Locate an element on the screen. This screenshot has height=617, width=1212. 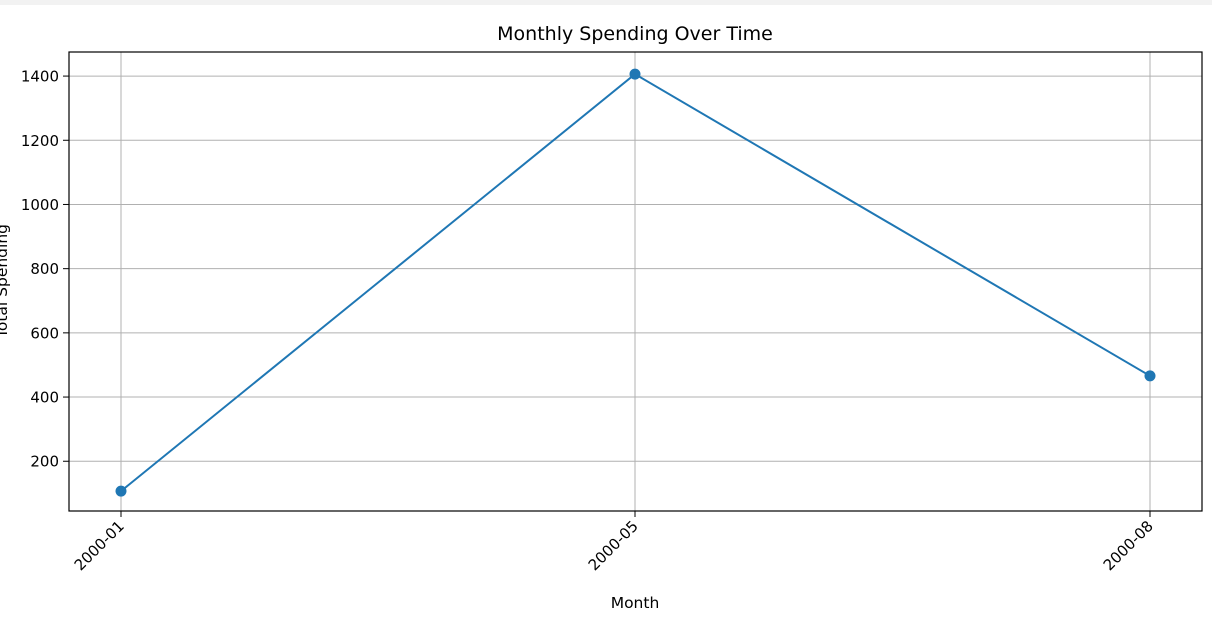
x-axis-label: Month is located at coordinates (635, 603).